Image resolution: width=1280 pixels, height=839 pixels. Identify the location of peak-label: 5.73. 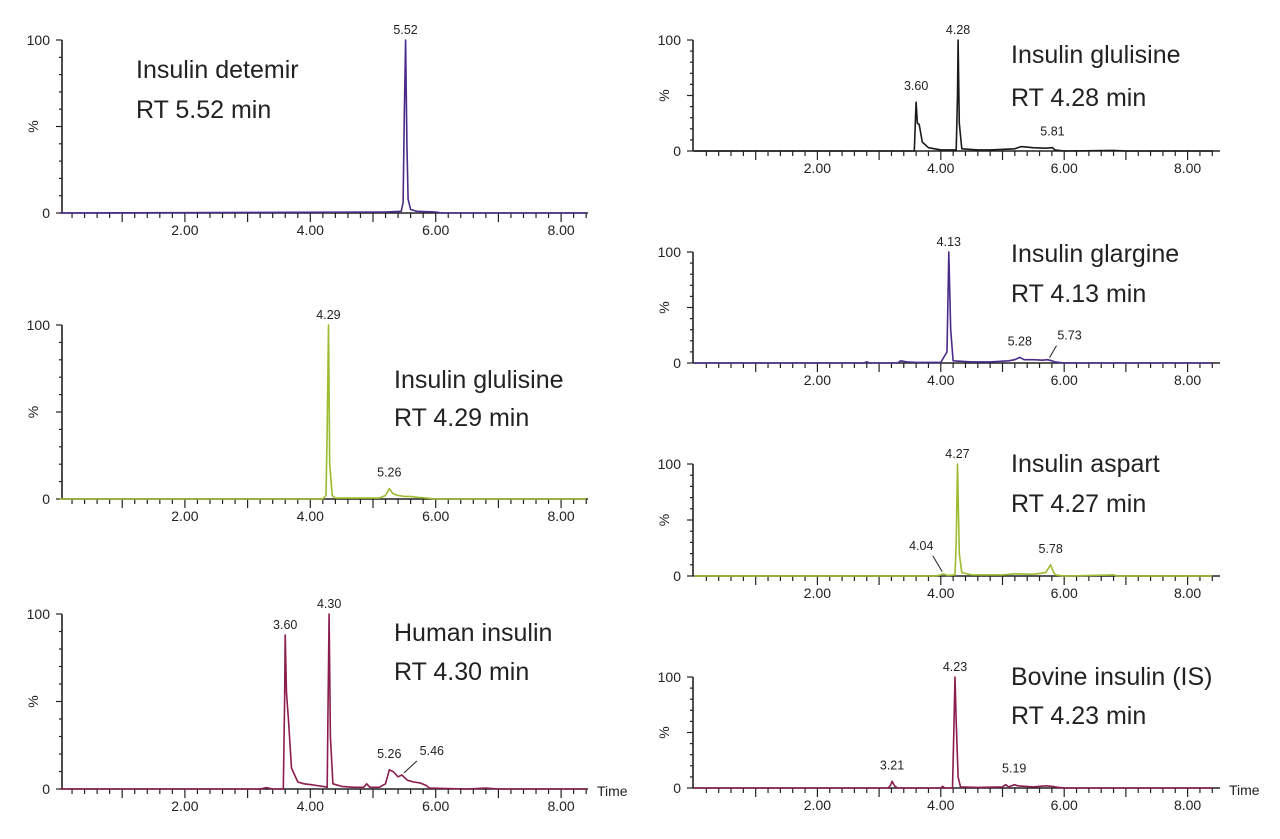
(1069, 336).